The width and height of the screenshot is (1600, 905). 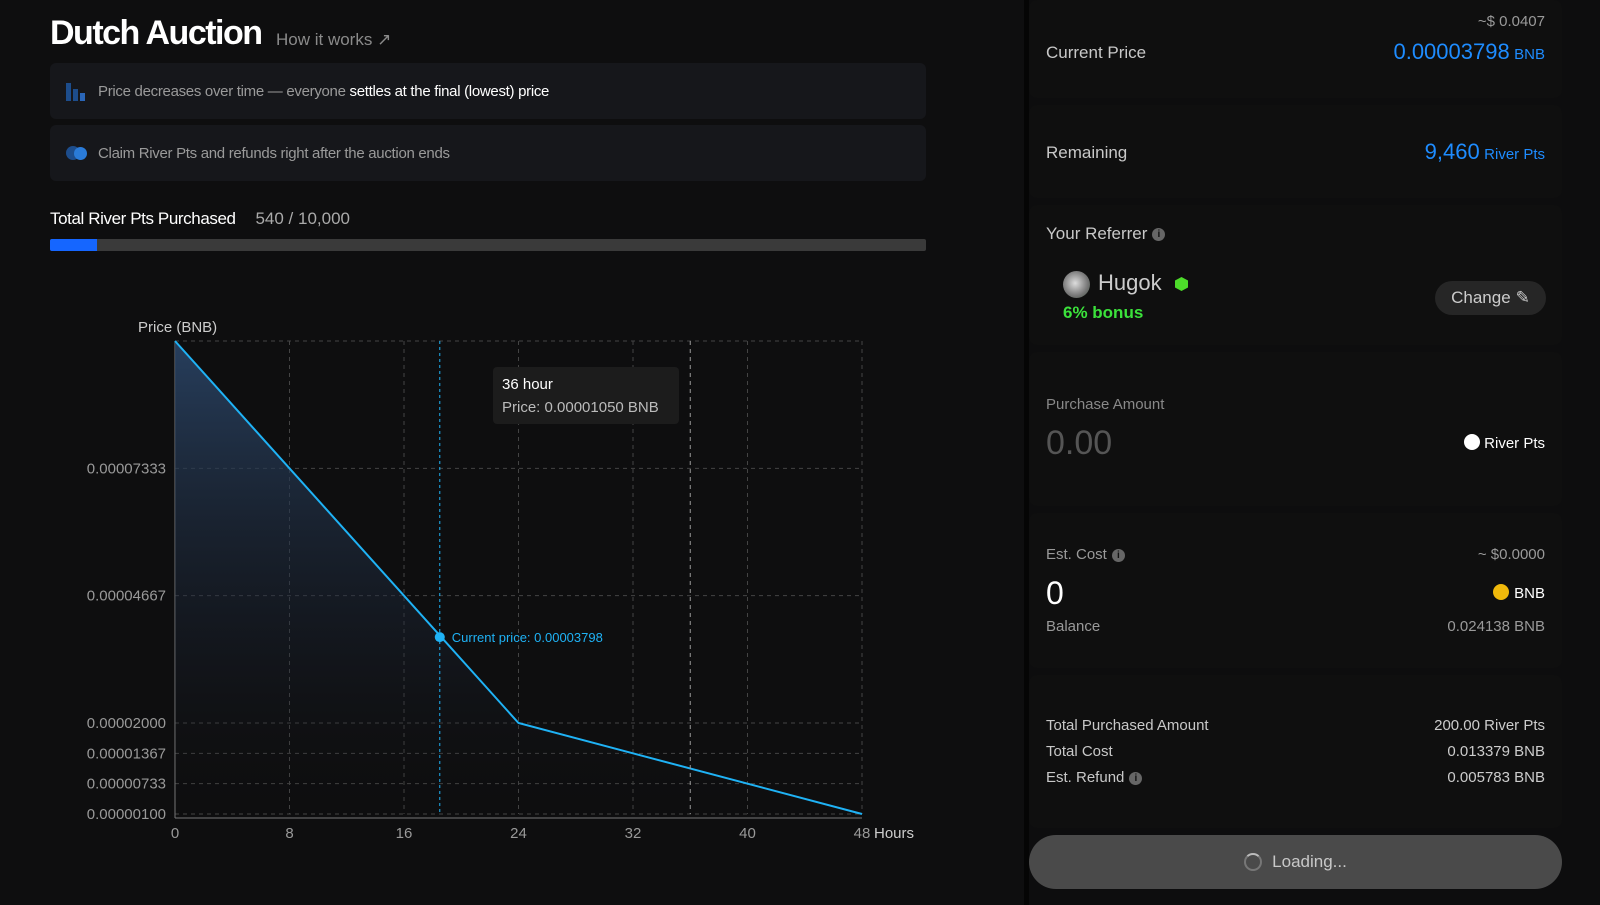 What do you see at coordinates (1181, 284) in the screenshot?
I see `verified-badge-icon` at bounding box center [1181, 284].